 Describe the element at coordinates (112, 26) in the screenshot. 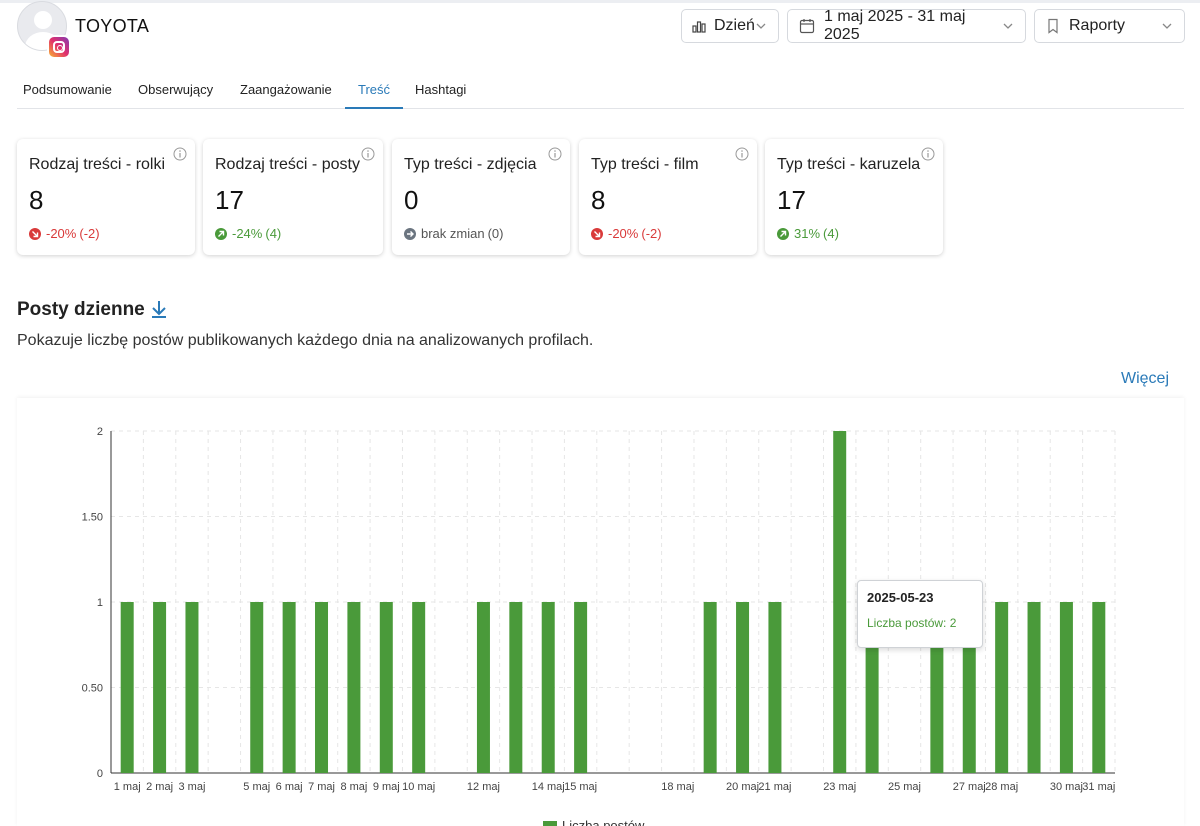

I see `profile-name: TOYOTA` at that location.